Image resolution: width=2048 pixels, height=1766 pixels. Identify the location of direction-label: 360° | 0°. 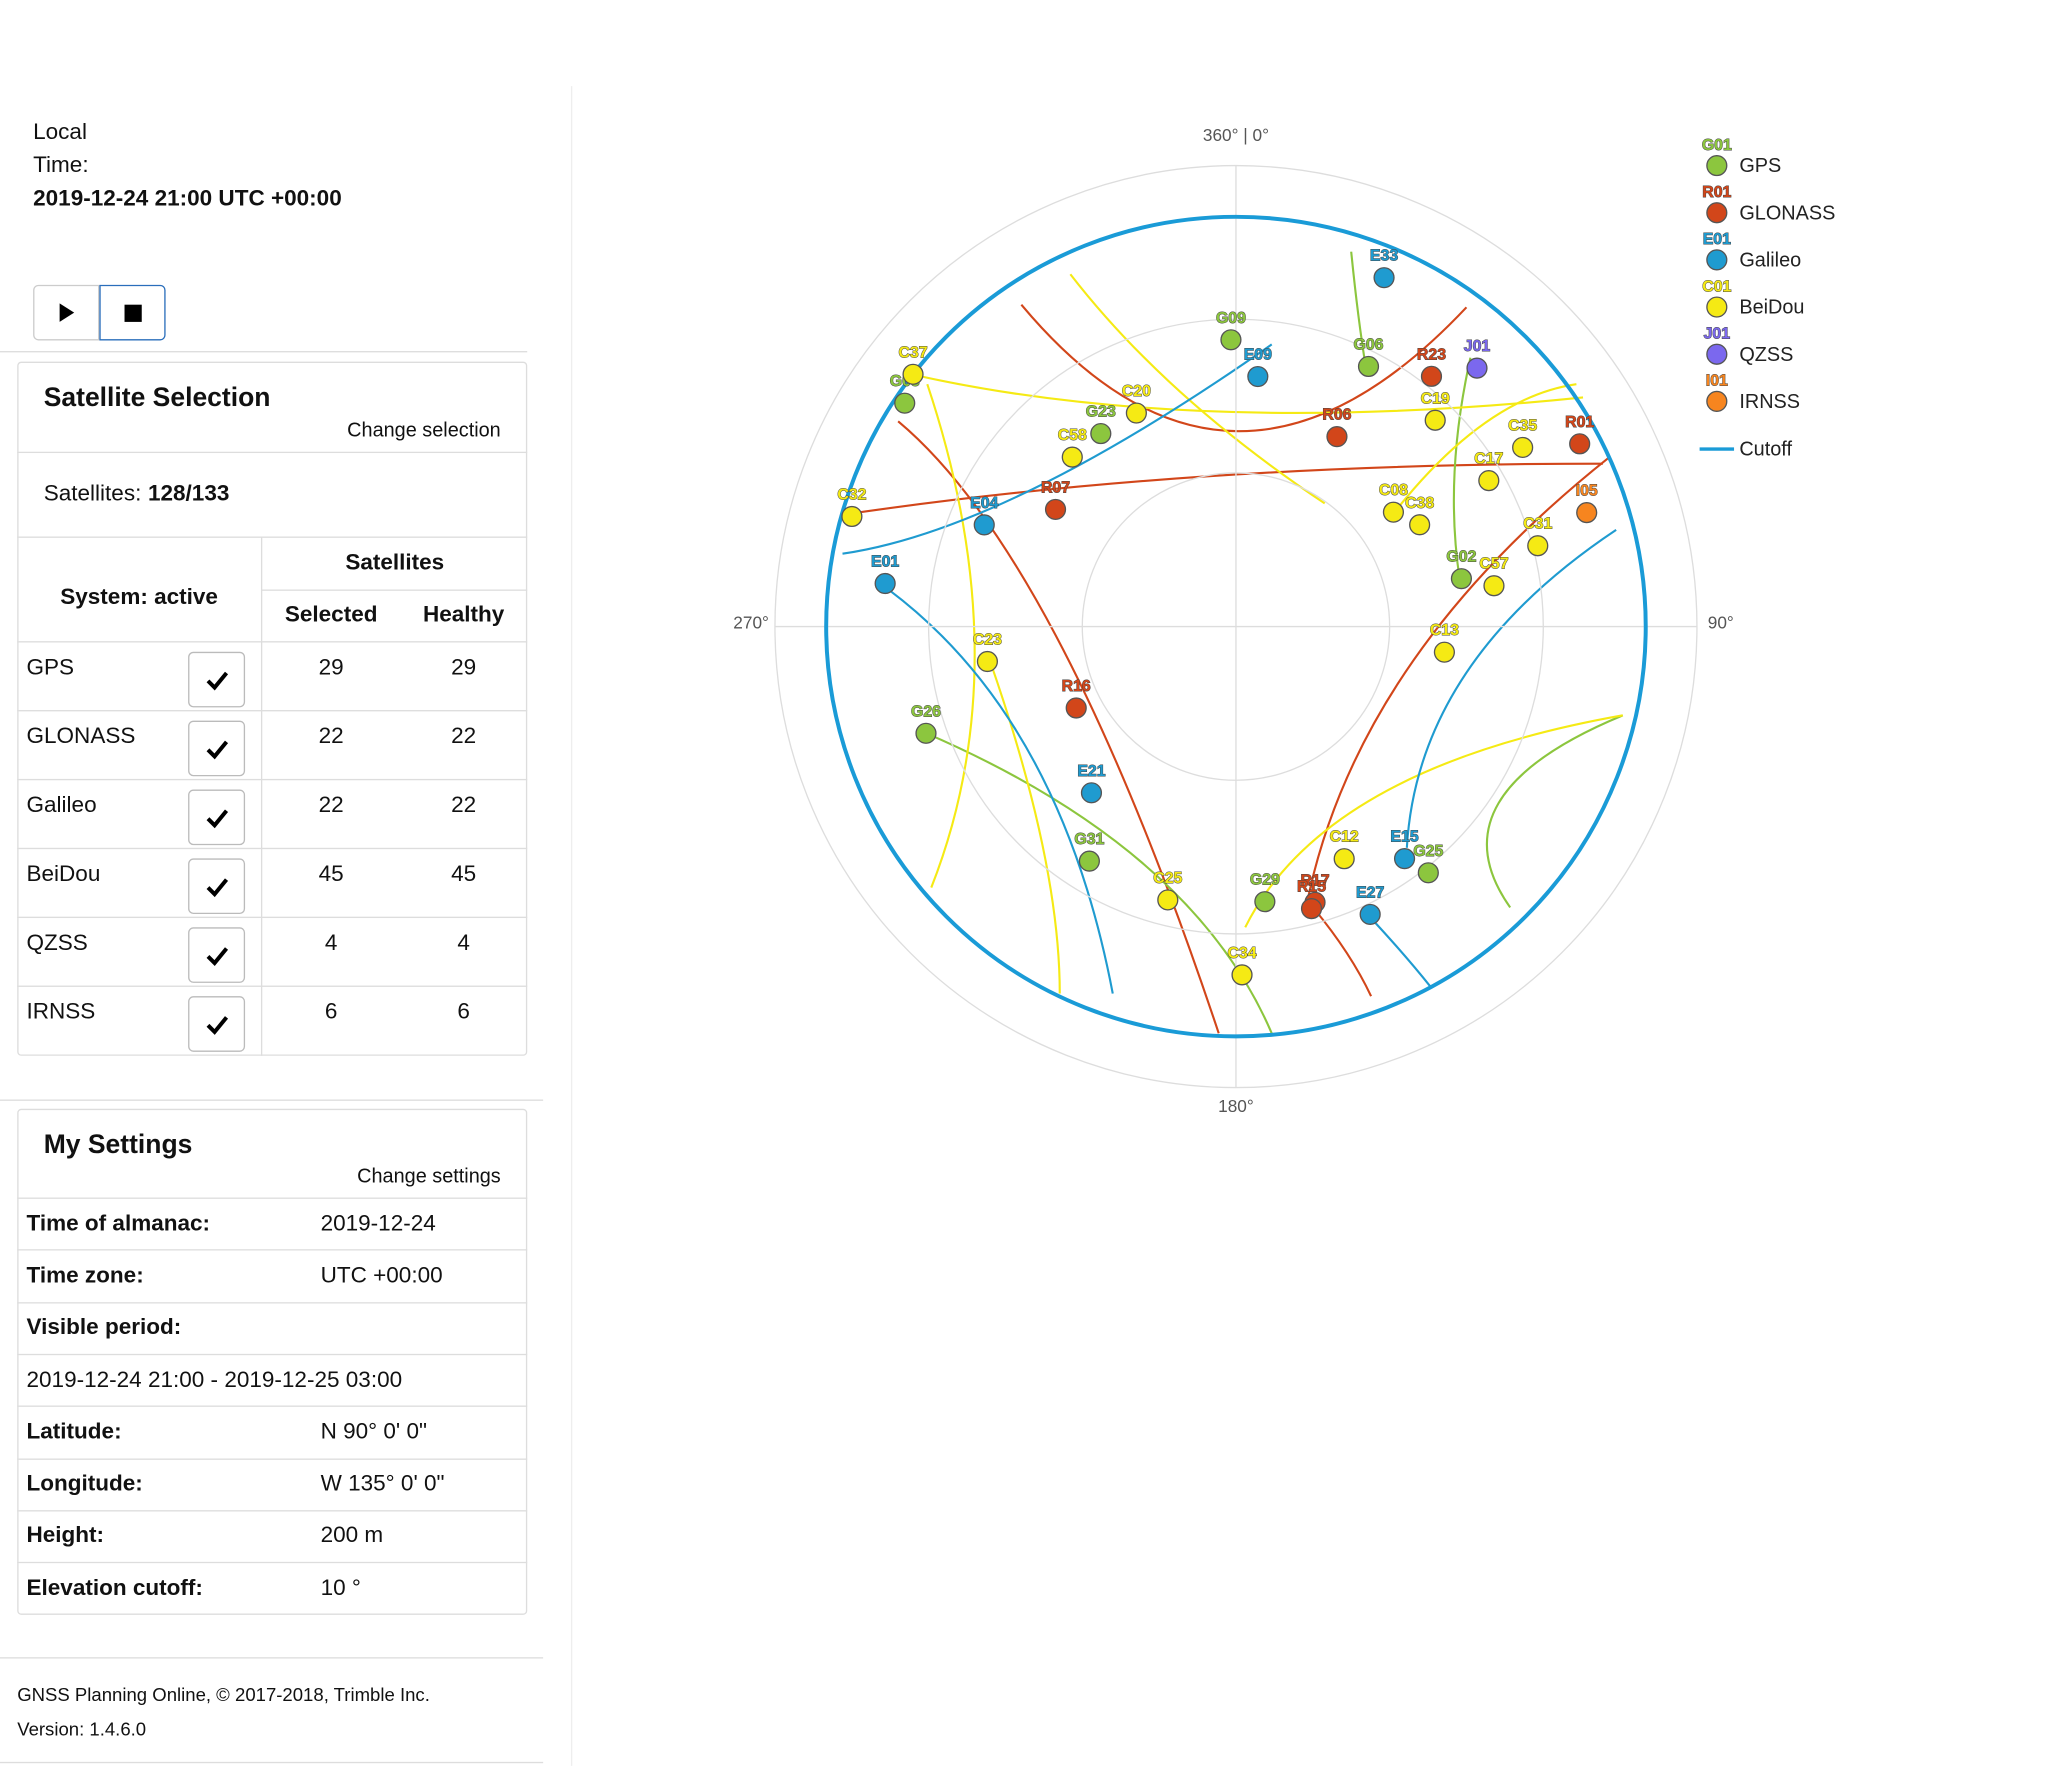
(1236, 135).